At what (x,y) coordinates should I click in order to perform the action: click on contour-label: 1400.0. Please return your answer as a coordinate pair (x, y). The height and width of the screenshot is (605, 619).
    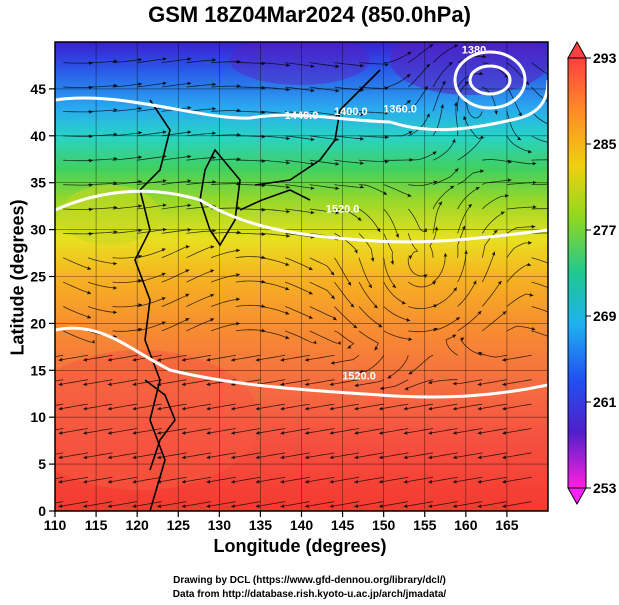
    Looking at the image, I should click on (351, 112).